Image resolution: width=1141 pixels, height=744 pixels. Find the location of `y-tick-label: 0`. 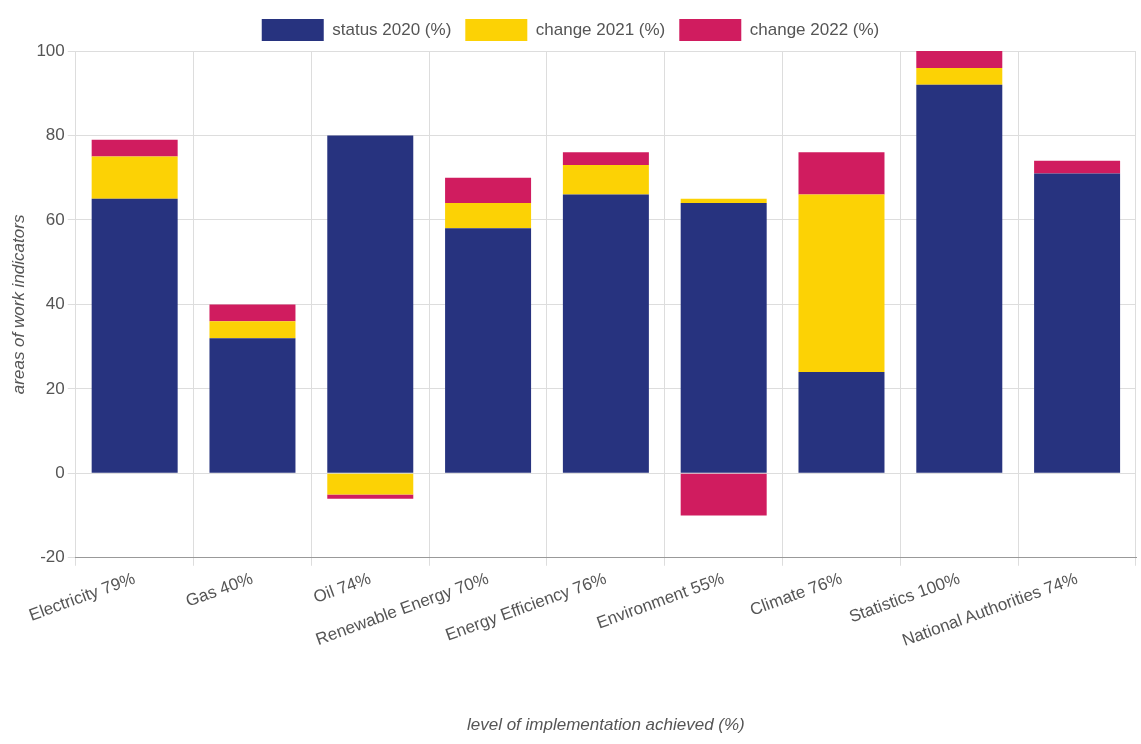

y-tick-label: 0 is located at coordinates (60, 472).